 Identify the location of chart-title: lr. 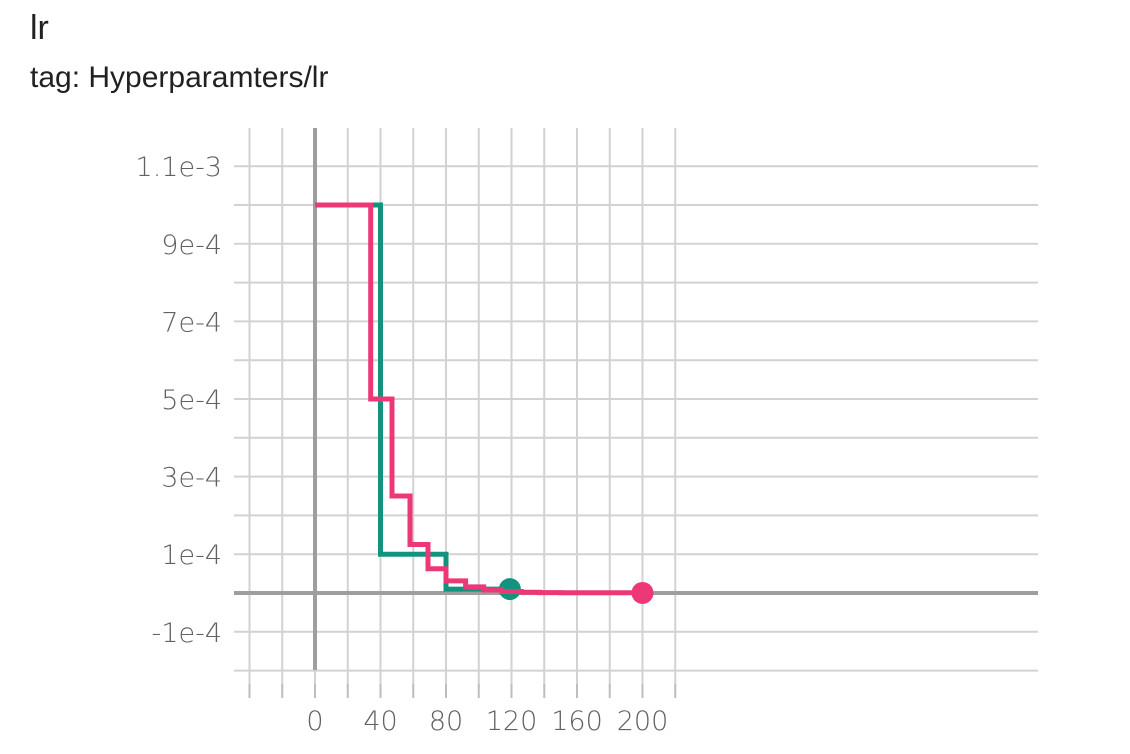
(39, 28).